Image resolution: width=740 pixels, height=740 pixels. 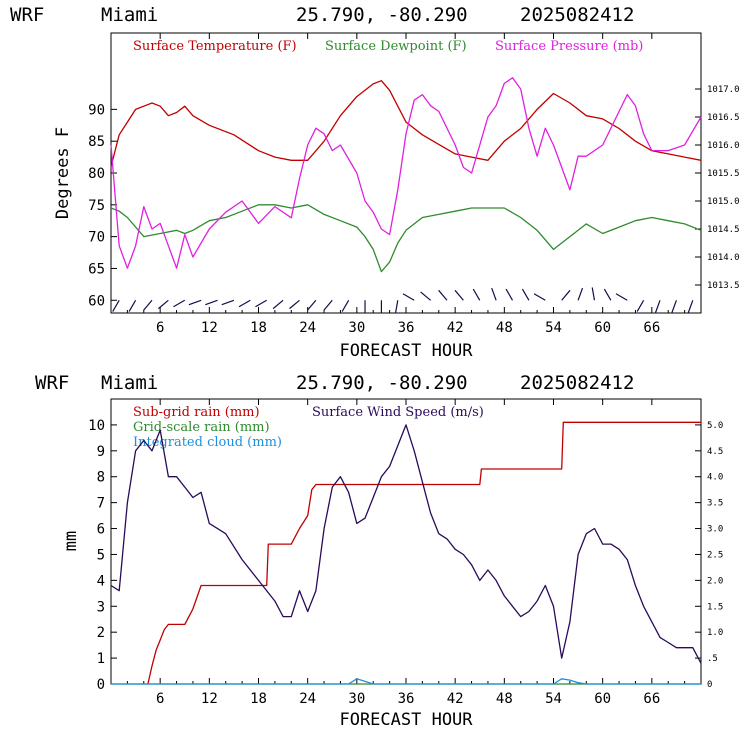 What do you see at coordinates (258, 328) in the screenshot?
I see `0-x-tick-label: 18` at bounding box center [258, 328].